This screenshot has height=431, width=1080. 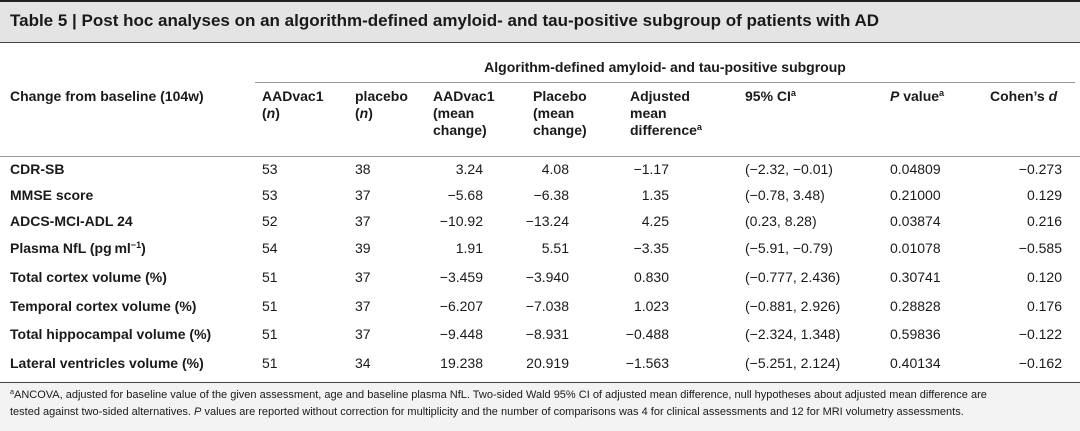 I want to click on table-cell: 4.25, so click(x=655, y=221).